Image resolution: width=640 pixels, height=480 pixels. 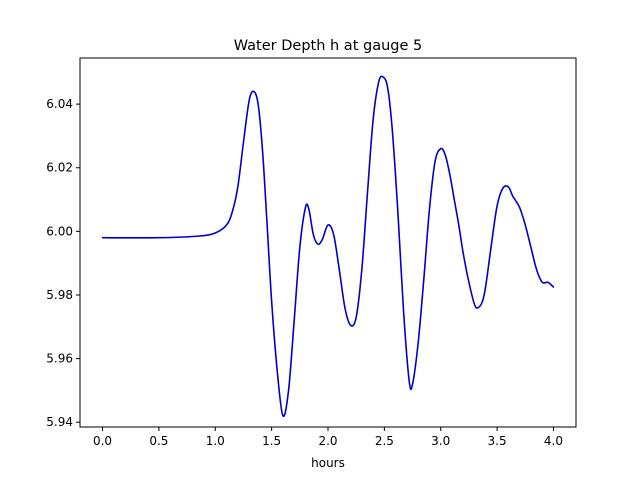 What do you see at coordinates (59, 295) in the screenshot?
I see `y-tick-label: 5.98` at bounding box center [59, 295].